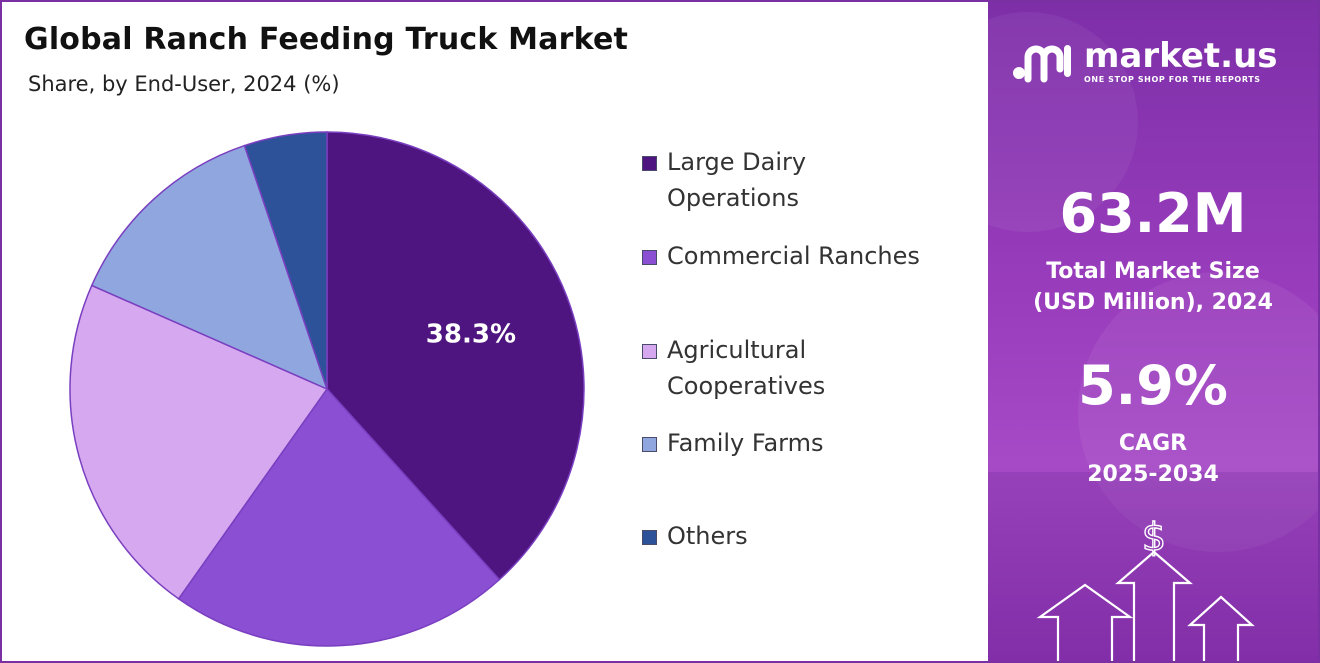 The height and width of the screenshot is (663, 1320). I want to click on market-size-label-line1: Total Market Size, so click(1153, 271).